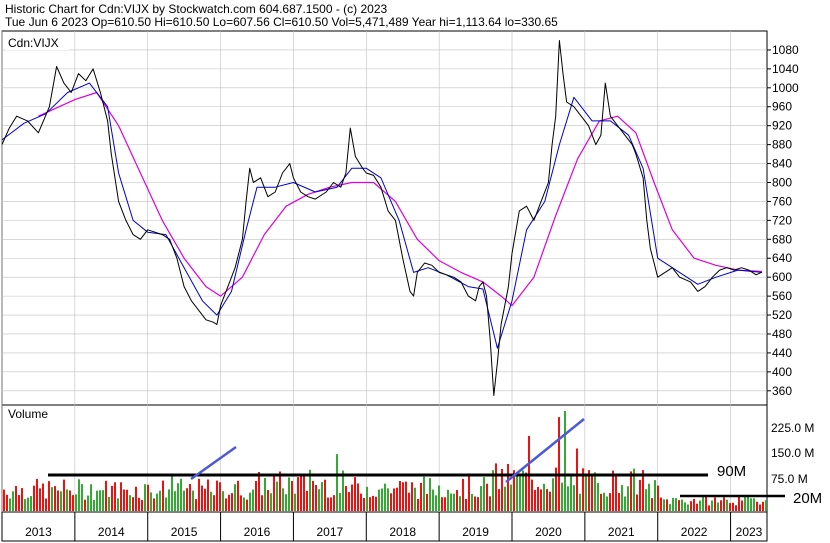  What do you see at coordinates (731, 471) in the screenshot?
I see `volume-annotation-90m: 90M` at bounding box center [731, 471].